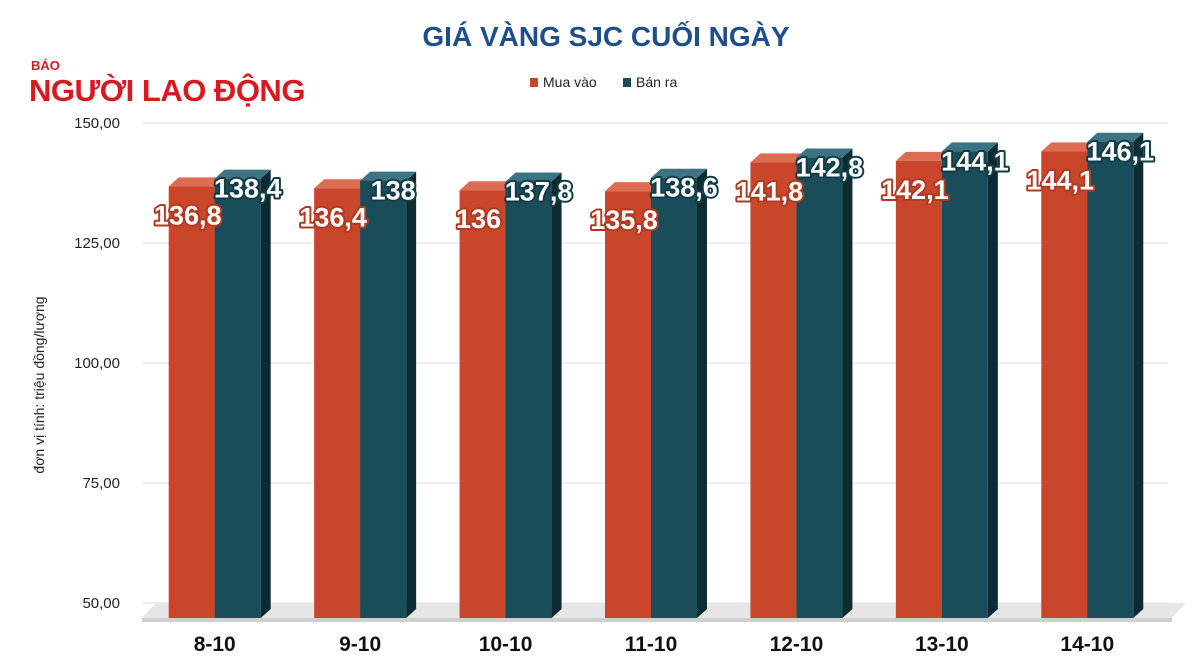 Image resolution: width=1204 pixels, height=670 pixels. I want to click on x-tick-label: 13-10, so click(942, 644).